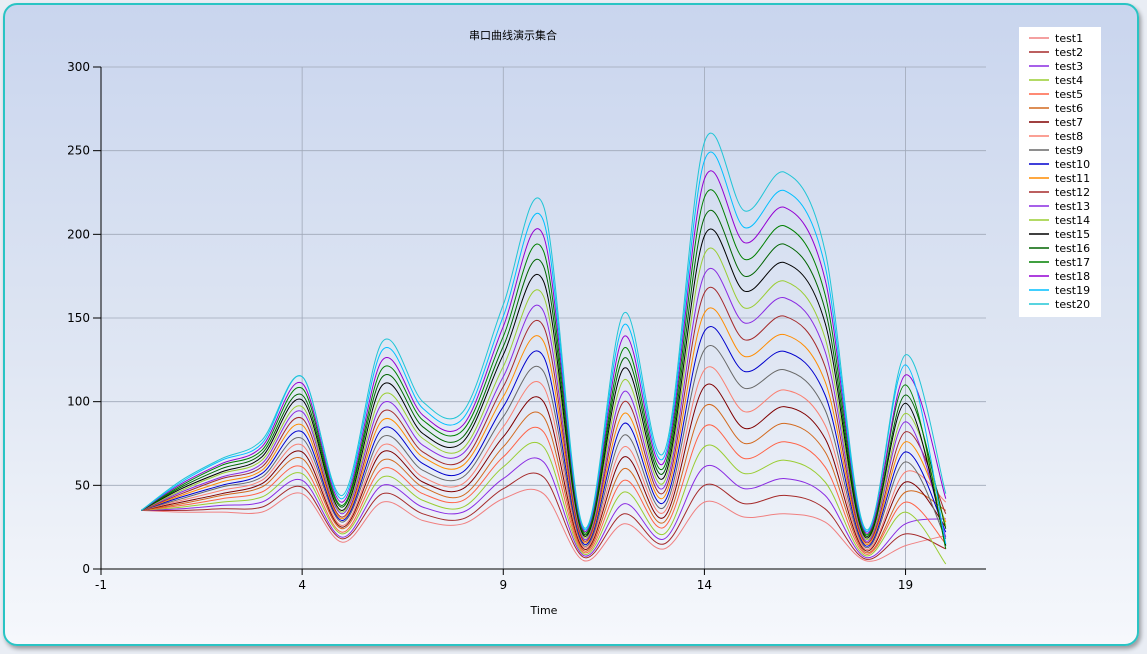 Image resolution: width=1147 pixels, height=654 pixels. I want to click on legend-label: test9, so click(1069, 150).